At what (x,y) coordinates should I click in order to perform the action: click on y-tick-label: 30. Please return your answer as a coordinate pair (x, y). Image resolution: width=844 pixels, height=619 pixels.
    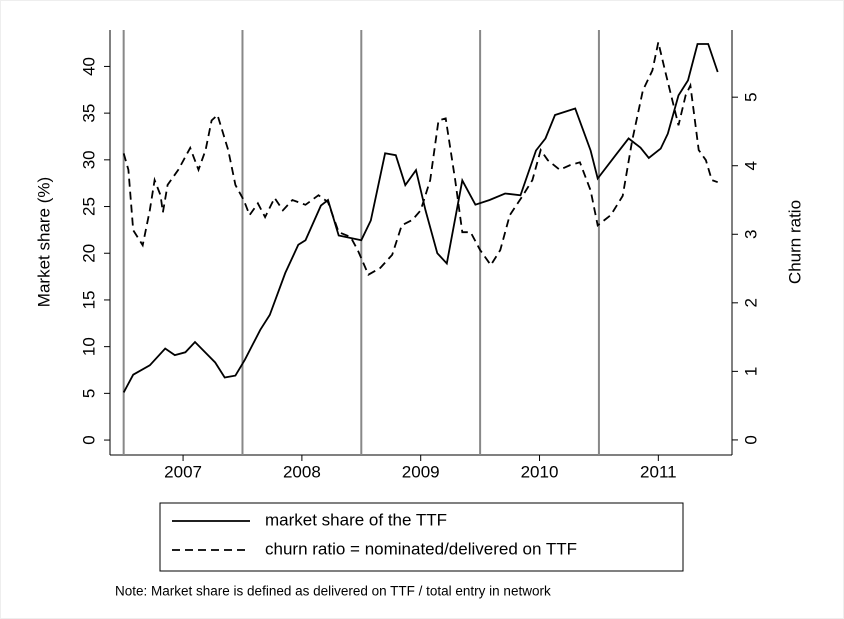
    Looking at the image, I should click on (88, 159).